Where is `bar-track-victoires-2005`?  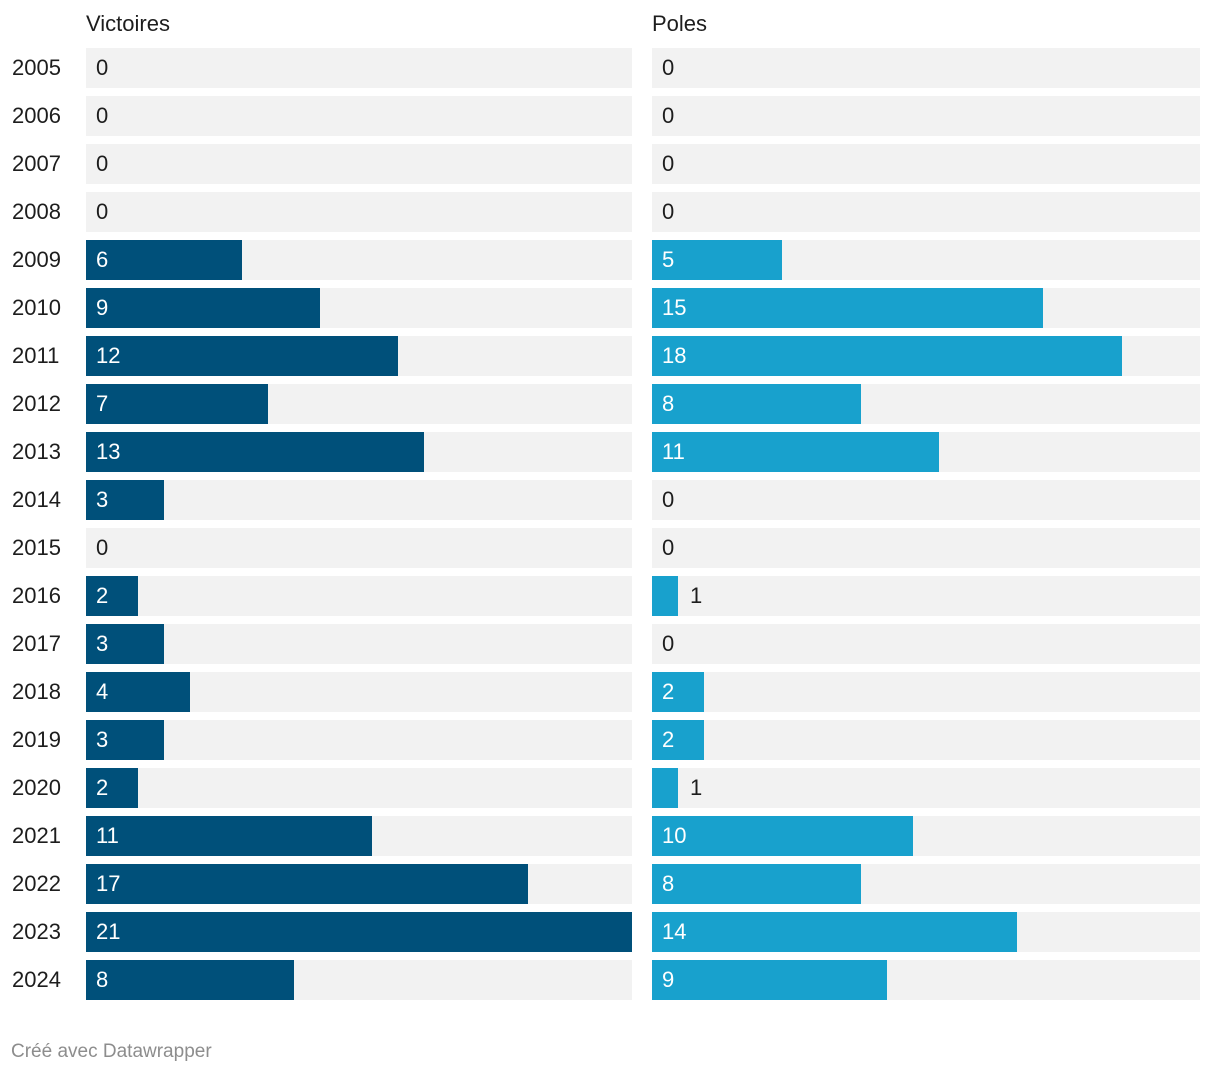 bar-track-victoires-2005 is located at coordinates (359, 68).